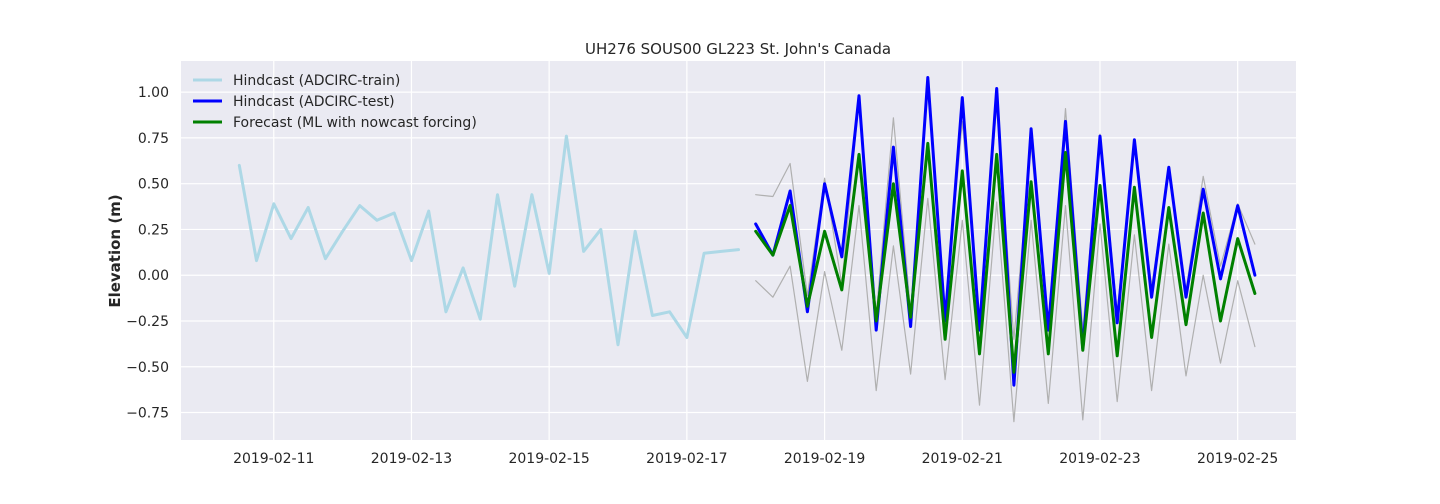 This screenshot has height=504, width=1440. Describe the element at coordinates (316, 81) in the screenshot. I see `legend-label: Hindcast (ADCIRC-train)` at that location.